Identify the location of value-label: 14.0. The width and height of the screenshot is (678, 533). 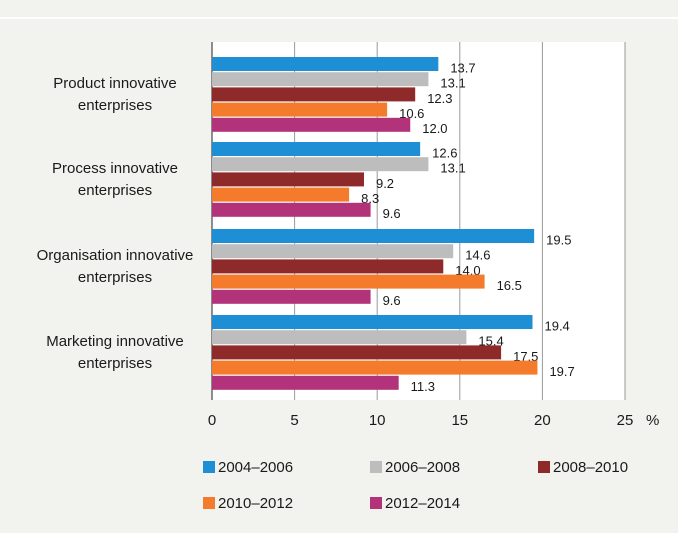
(467, 270).